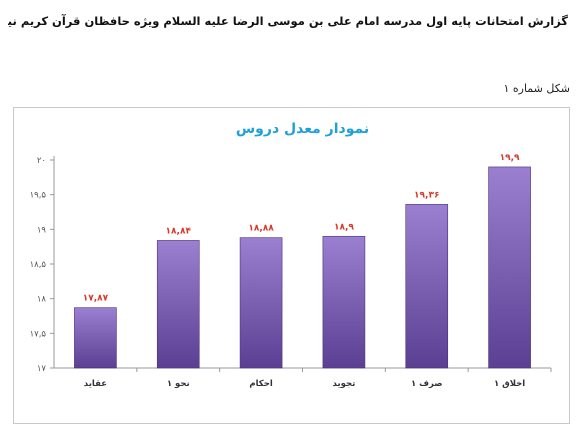 The image size is (578, 443). I want to click on x-category-label: تجوید, so click(344, 384).